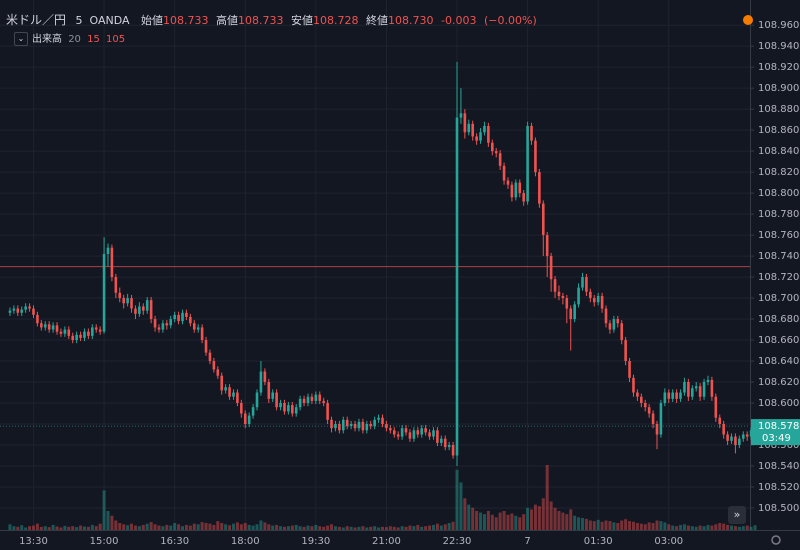  I want to click on y-tick-label: 108.500, so click(778, 508).